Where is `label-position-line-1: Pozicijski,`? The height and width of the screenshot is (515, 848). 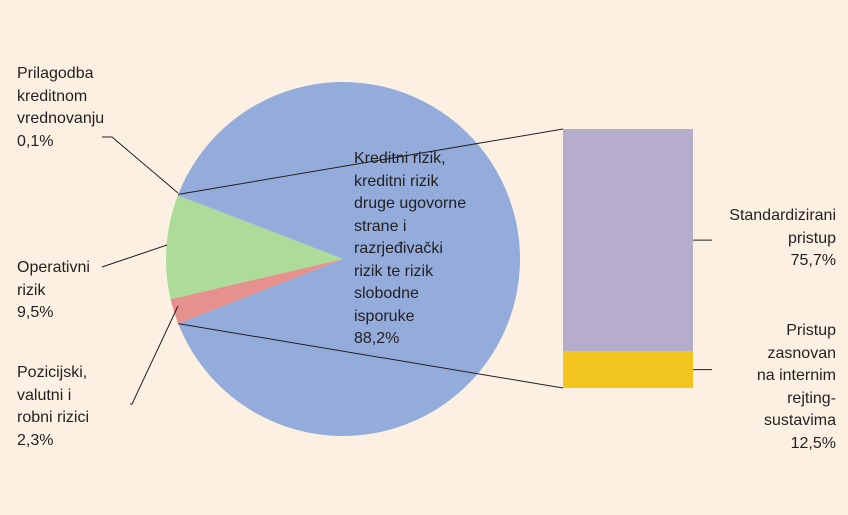 label-position-line-1: Pozicijski, is located at coordinates (52, 372).